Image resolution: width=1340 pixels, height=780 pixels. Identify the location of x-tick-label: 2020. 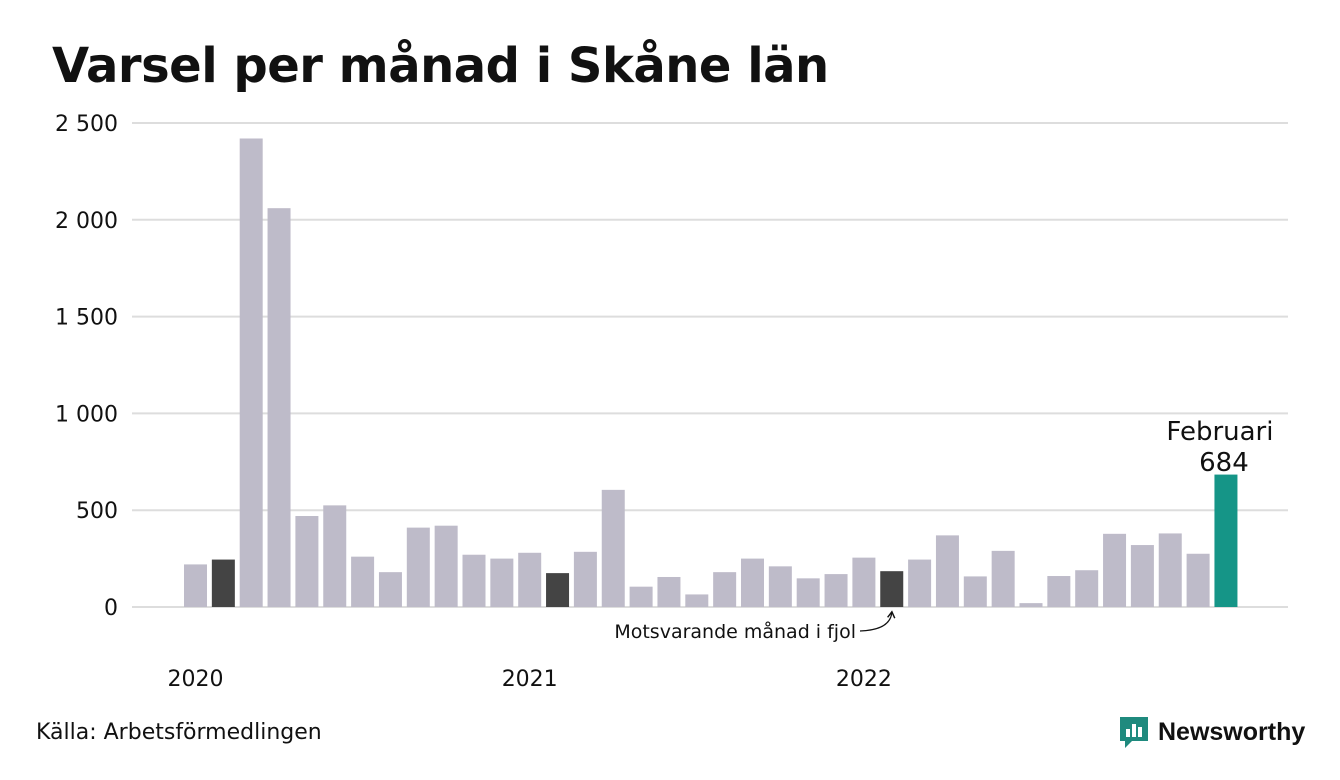
(196, 679).